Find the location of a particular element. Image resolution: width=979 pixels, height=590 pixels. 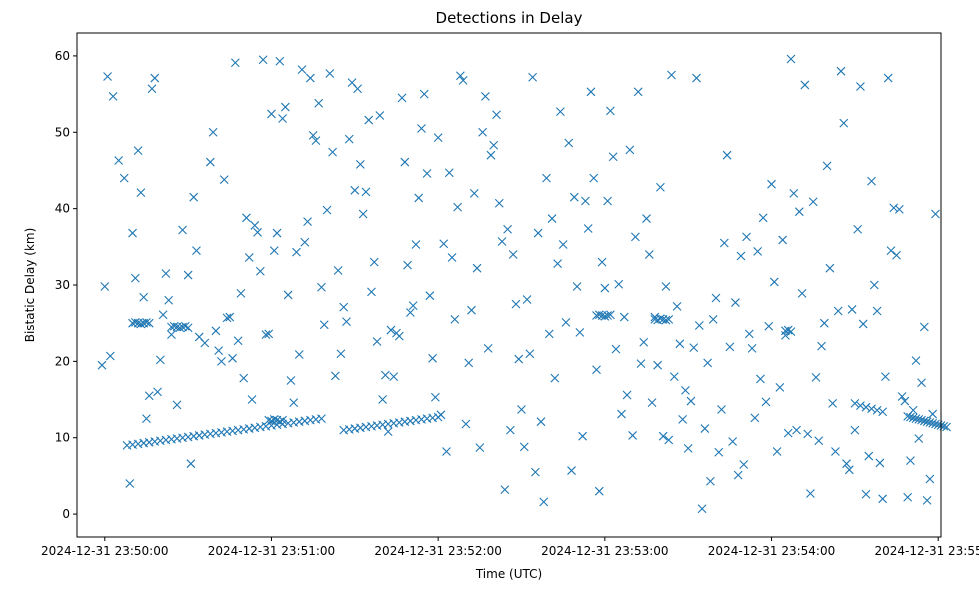

x-tick-label: 2024-12-31 23:53:00 is located at coordinates (604, 551).